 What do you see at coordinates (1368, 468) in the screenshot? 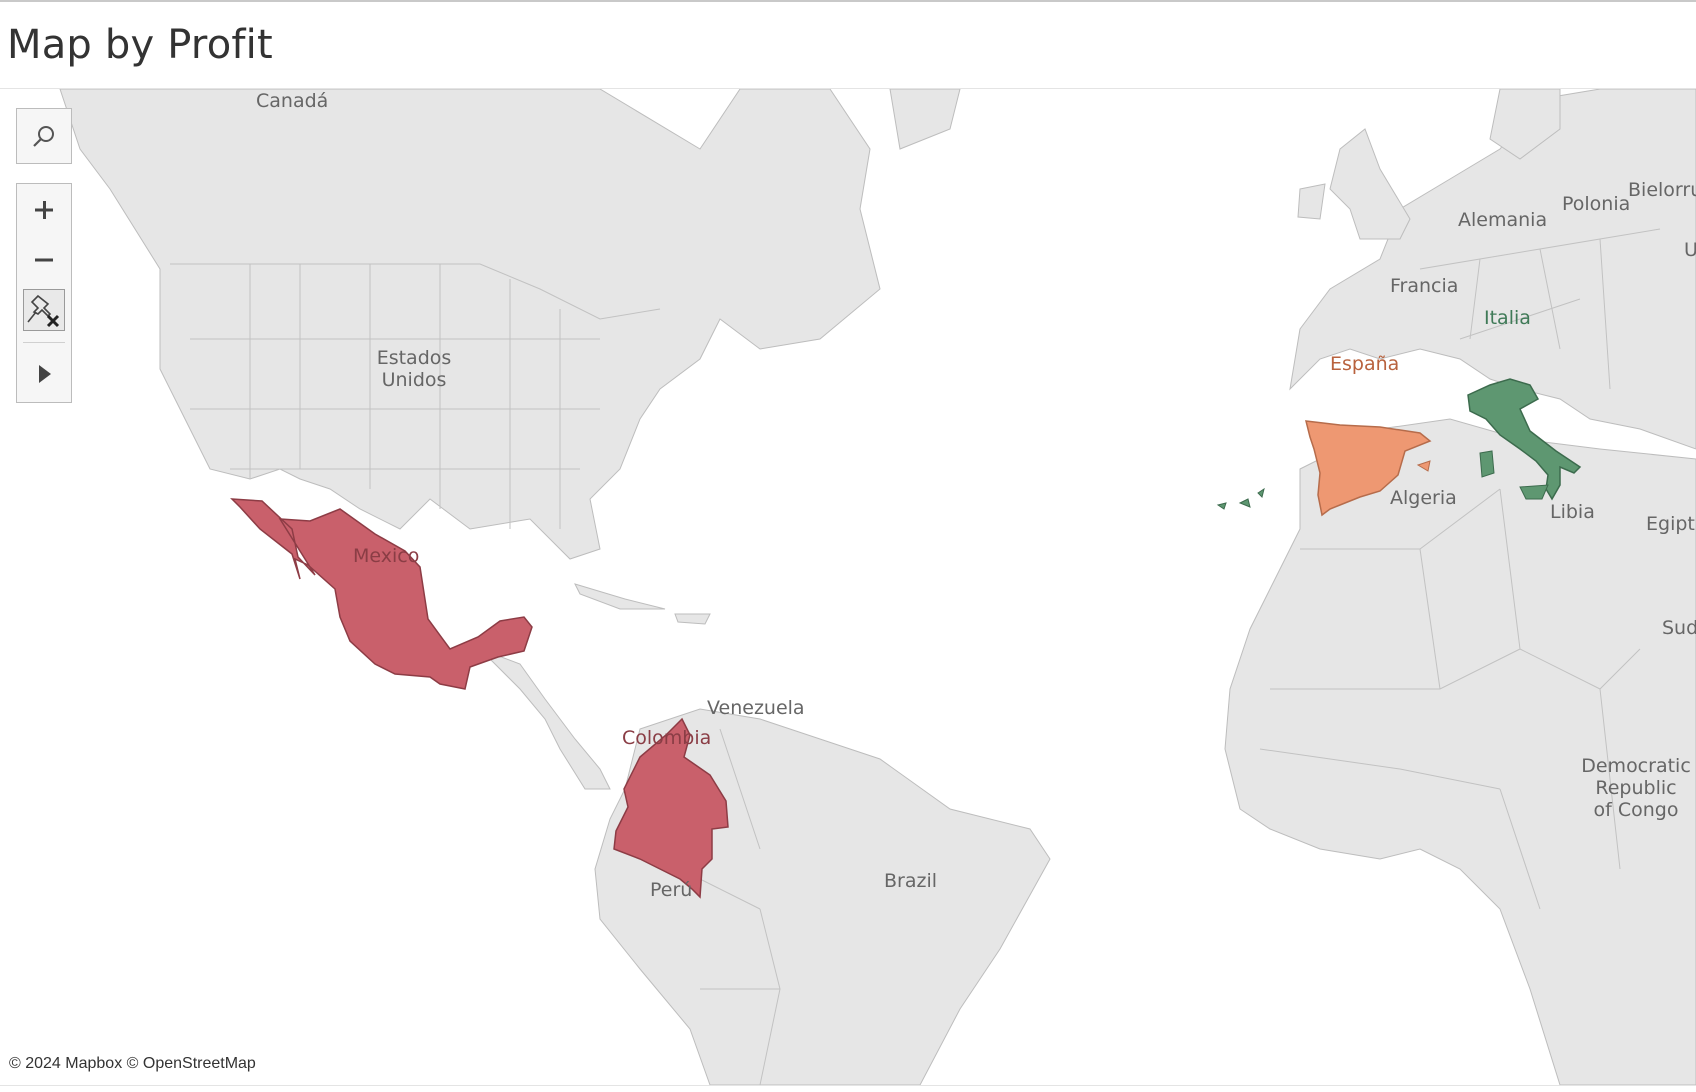
I see `spain-region` at bounding box center [1368, 468].